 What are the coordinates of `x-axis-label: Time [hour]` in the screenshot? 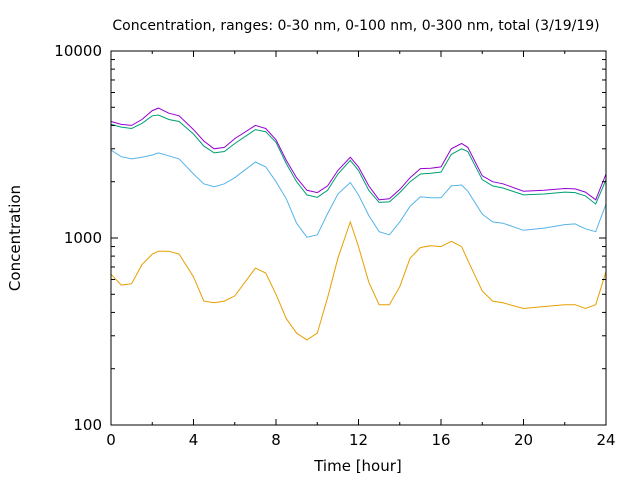 It's located at (357, 466).